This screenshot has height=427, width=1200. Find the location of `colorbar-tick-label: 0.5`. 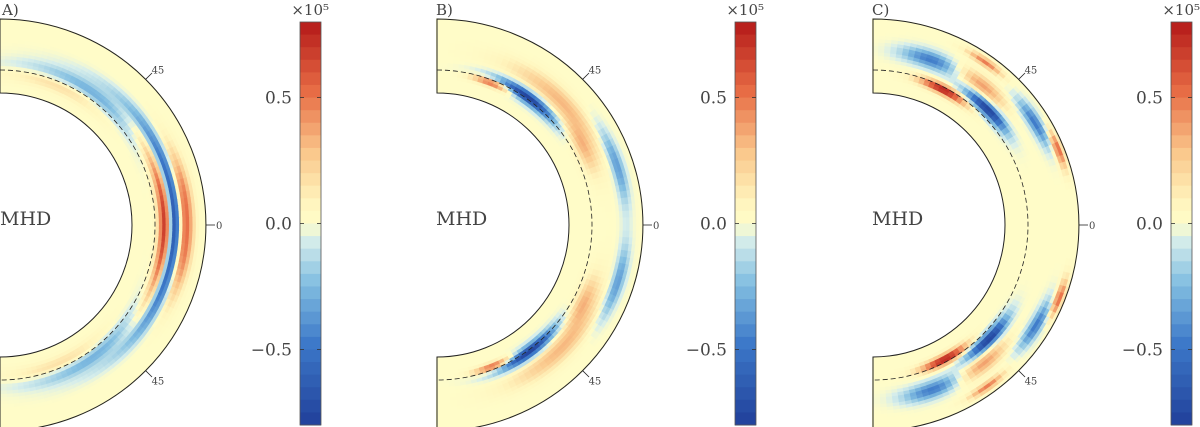

colorbar-tick-label: 0.5 is located at coordinates (713, 99).